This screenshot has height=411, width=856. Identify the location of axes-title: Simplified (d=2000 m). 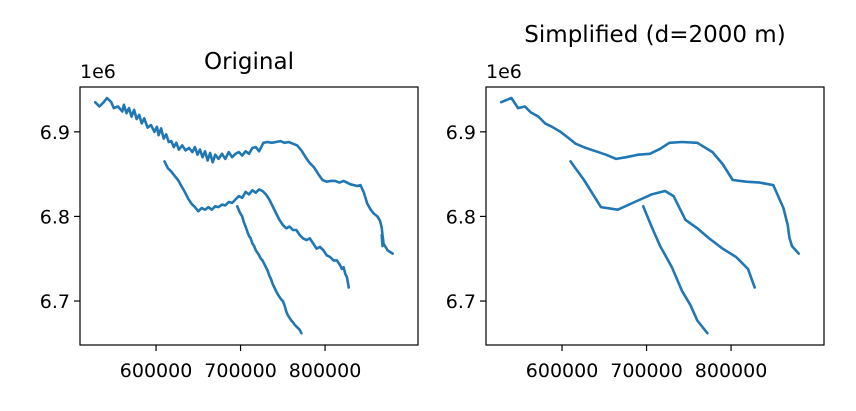
(654, 35).